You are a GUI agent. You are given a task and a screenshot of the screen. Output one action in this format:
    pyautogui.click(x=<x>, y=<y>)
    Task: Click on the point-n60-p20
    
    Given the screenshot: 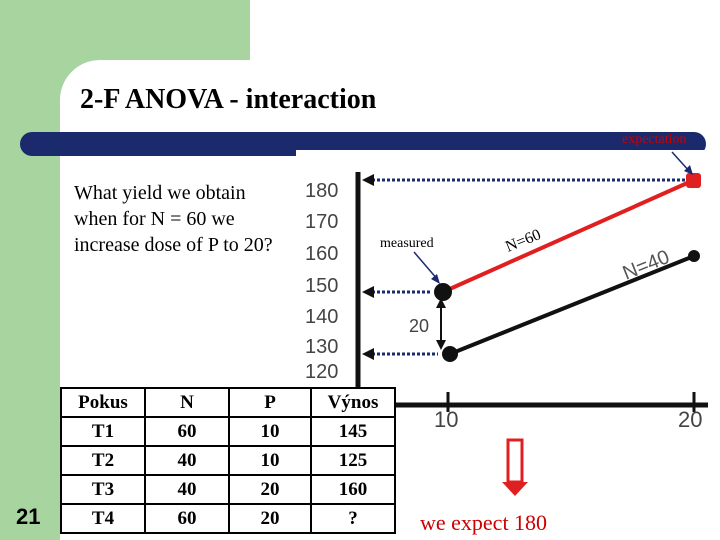 What is the action you would take?
    pyautogui.click(x=693, y=180)
    